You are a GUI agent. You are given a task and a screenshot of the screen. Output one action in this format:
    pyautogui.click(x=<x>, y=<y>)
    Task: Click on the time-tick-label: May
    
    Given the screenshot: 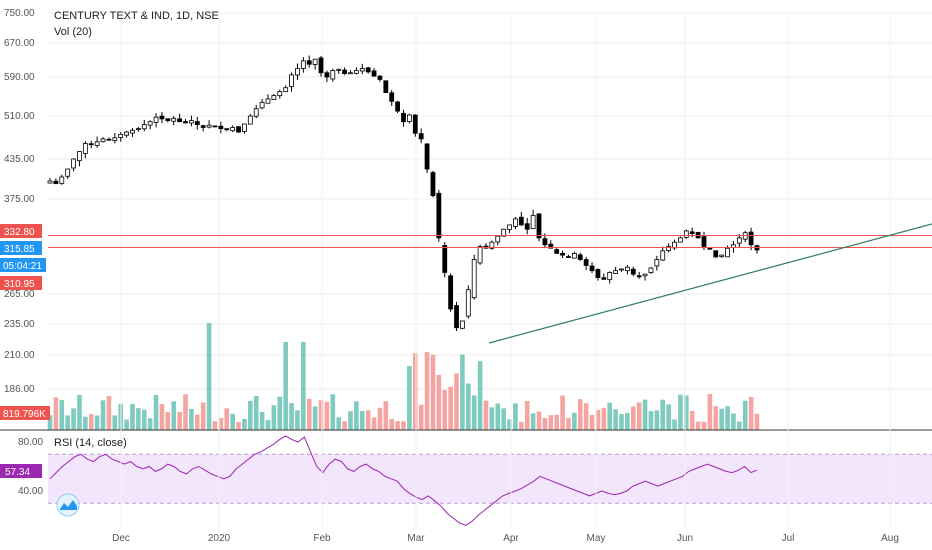 What is the action you would take?
    pyautogui.click(x=596, y=538)
    